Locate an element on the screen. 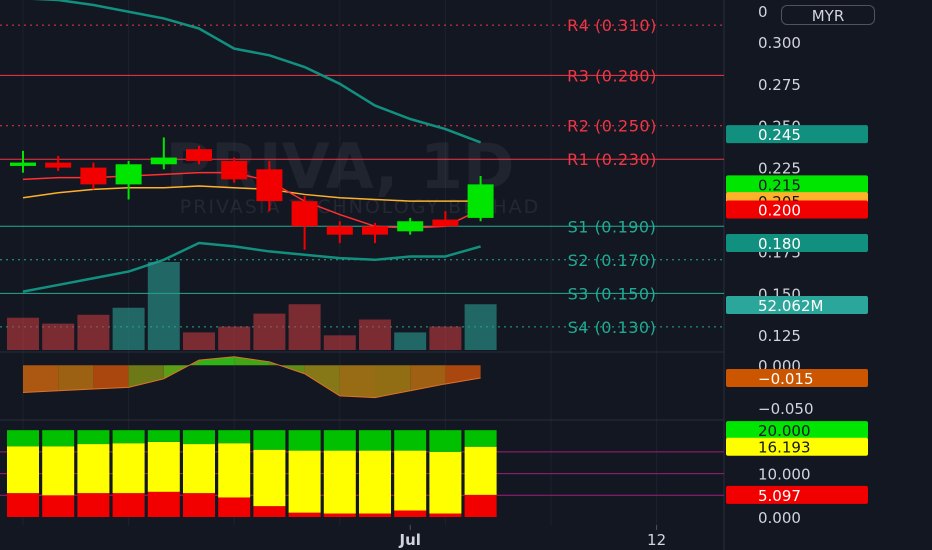 This screenshot has height=550, width=932. stack-tick: 0.000 is located at coordinates (779, 518).